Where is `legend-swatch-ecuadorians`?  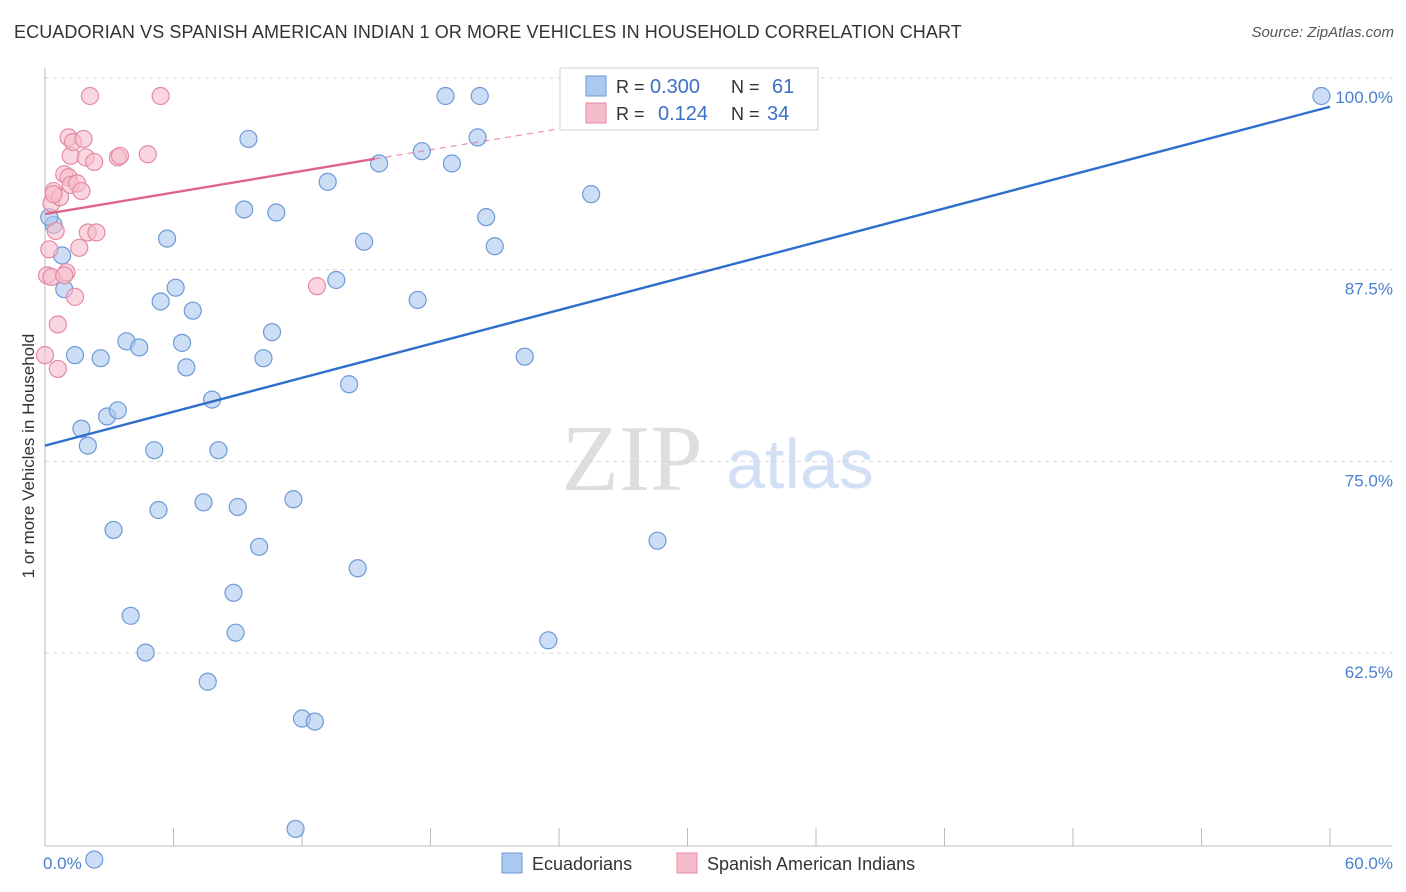
legend-swatch-ecuadorians is located at coordinates (512, 863).